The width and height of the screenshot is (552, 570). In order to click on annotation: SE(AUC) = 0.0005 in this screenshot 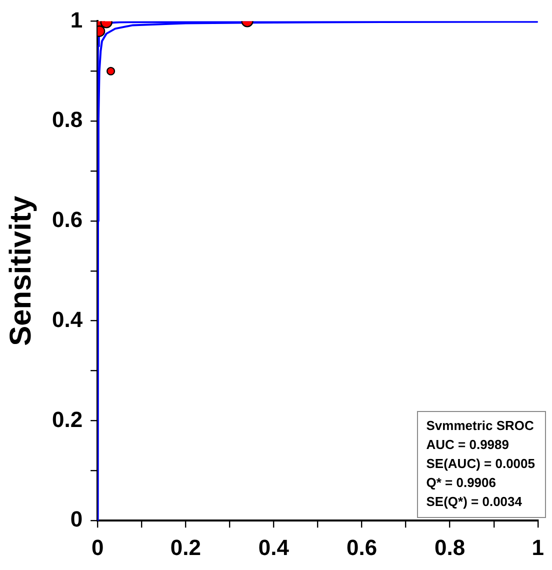, I will do `click(480, 464)`.